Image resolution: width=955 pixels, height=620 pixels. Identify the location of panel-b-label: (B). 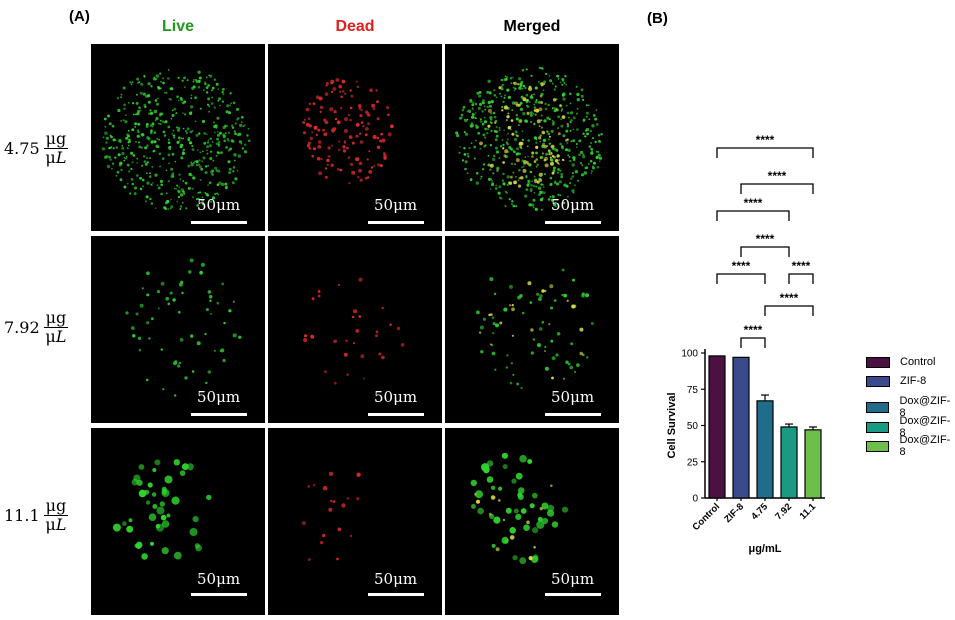
(657, 18).